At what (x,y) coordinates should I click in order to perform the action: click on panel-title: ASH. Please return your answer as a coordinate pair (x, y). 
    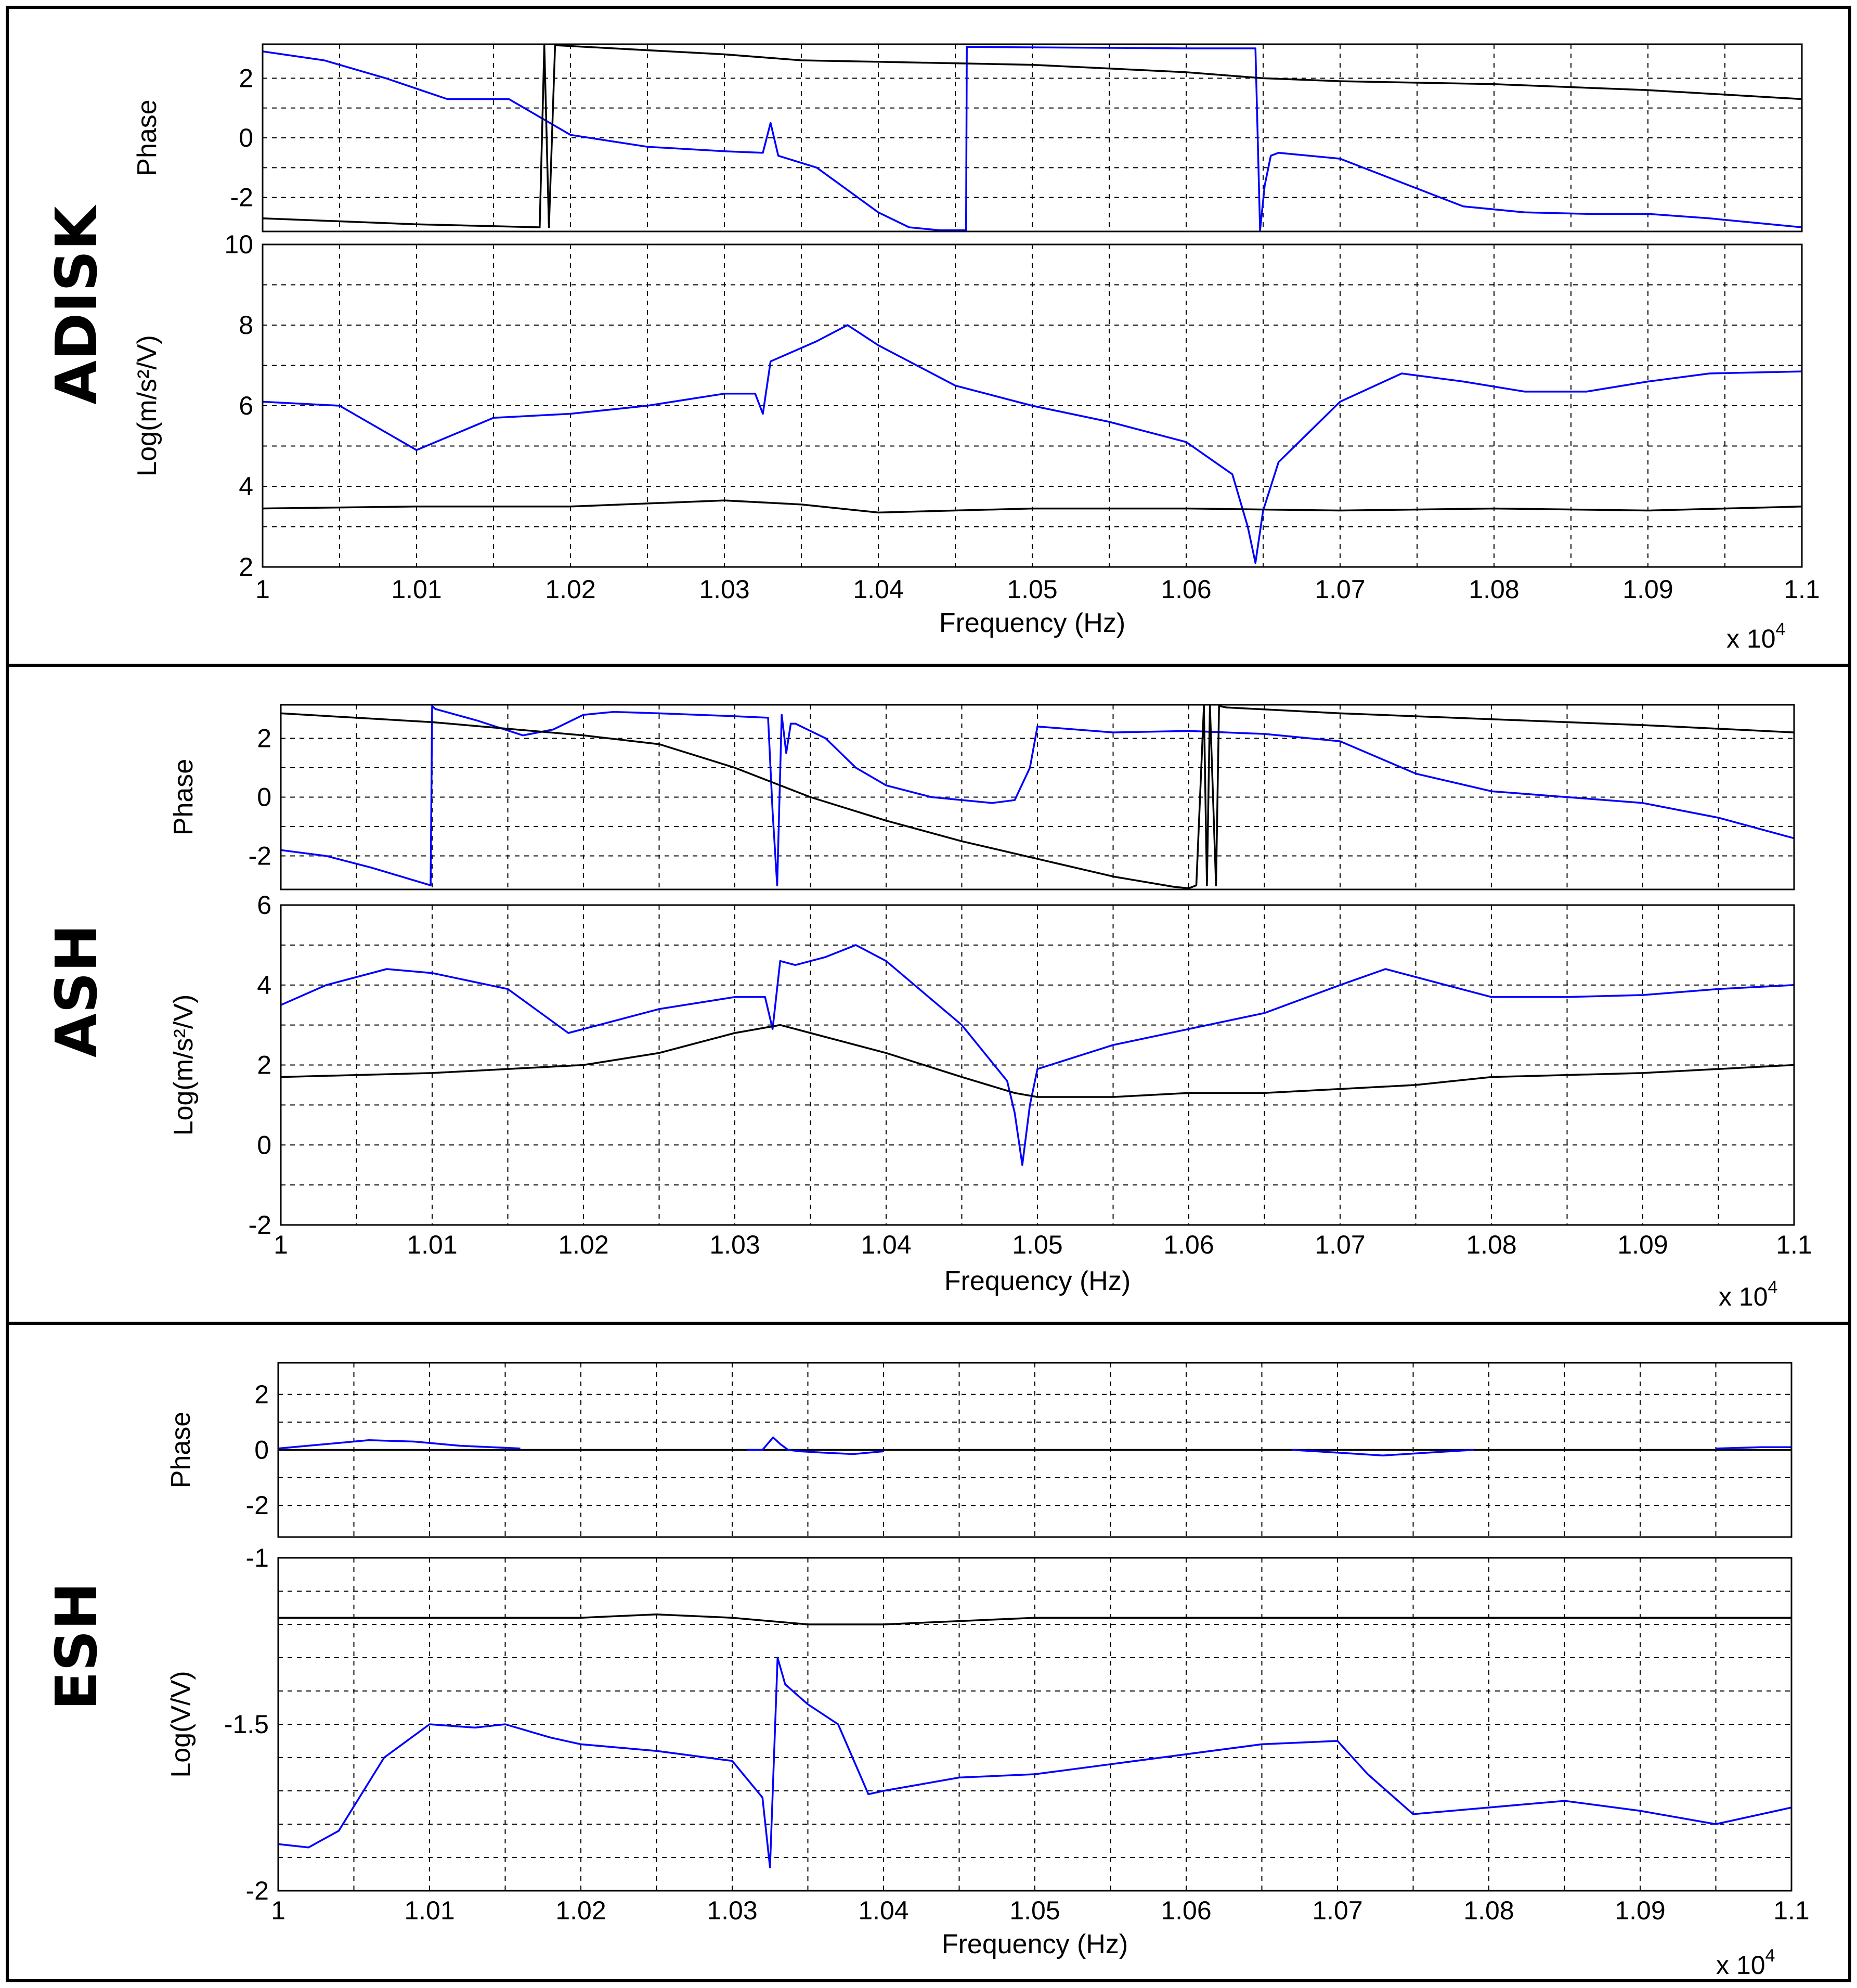
    Looking at the image, I should click on (76, 991).